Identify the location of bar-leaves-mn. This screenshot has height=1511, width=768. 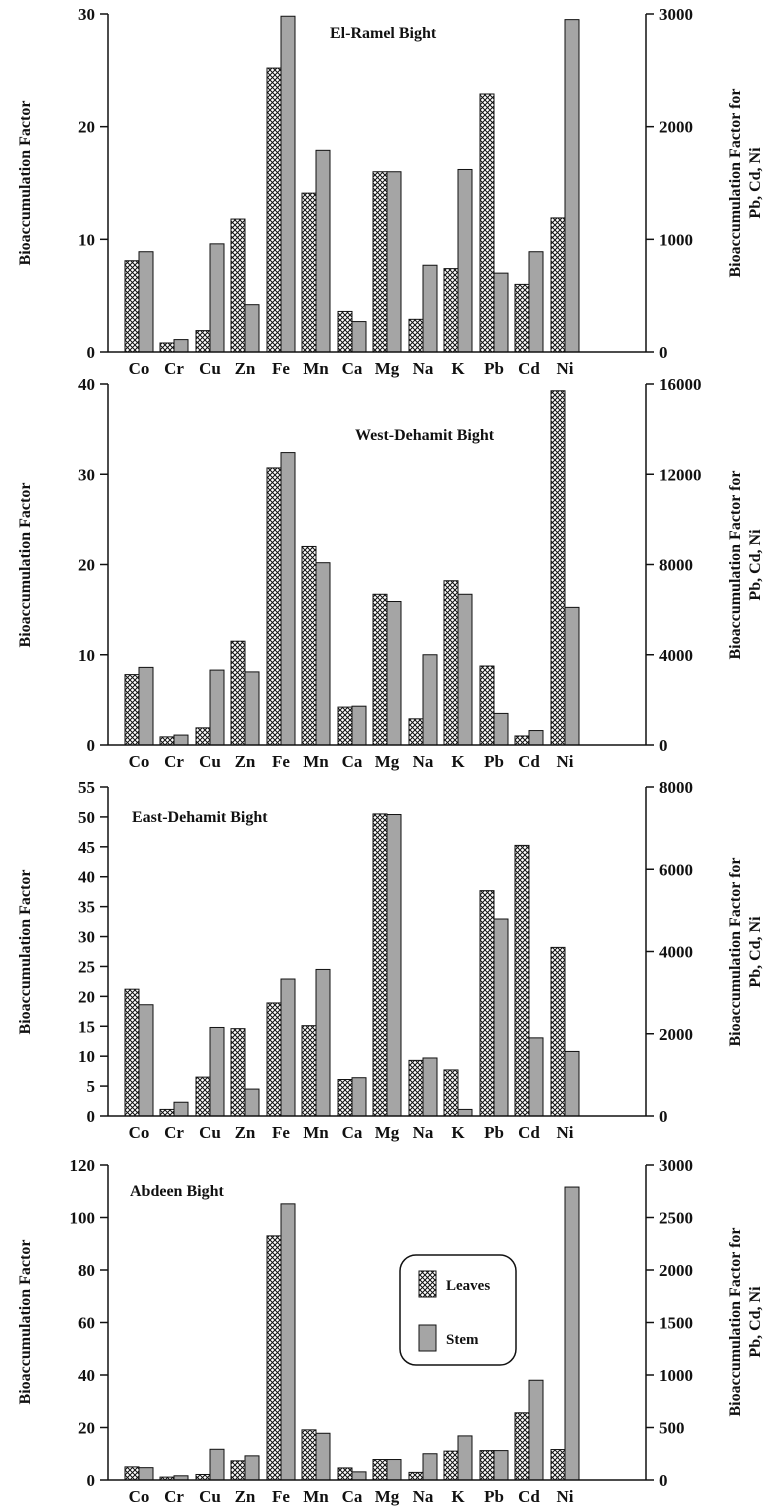
(309, 272).